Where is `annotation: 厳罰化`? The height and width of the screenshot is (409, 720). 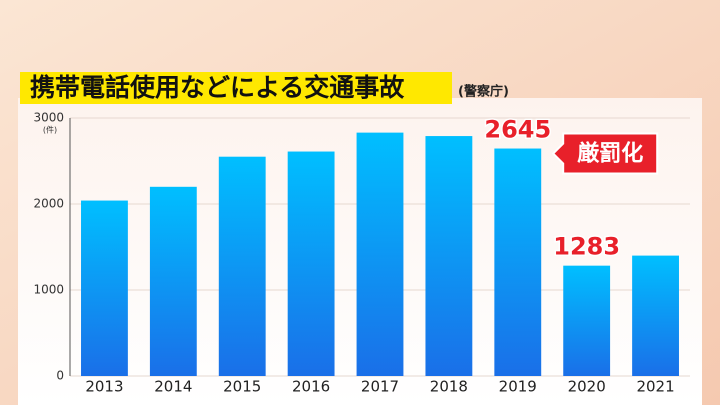
annotation: 厳罰化 is located at coordinates (610, 154).